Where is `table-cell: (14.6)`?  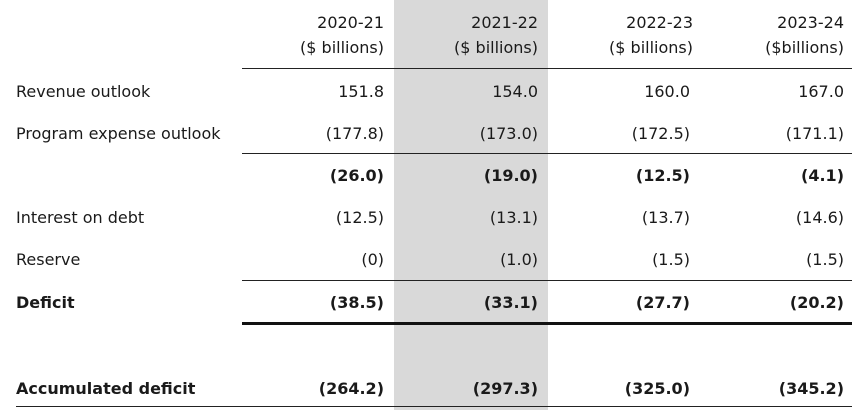
table-cell: (14.6) is located at coordinates (819, 217).